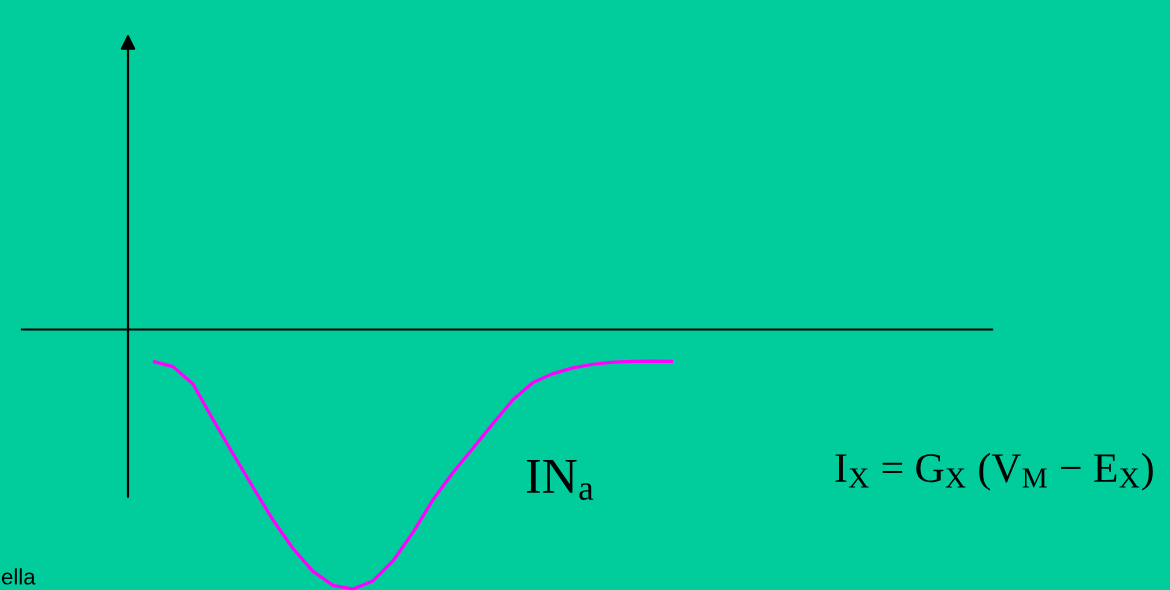 This screenshot has height=590, width=1170. Describe the element at coordinates (18, 576) in the screenshot. I see `text: ella` at that location.